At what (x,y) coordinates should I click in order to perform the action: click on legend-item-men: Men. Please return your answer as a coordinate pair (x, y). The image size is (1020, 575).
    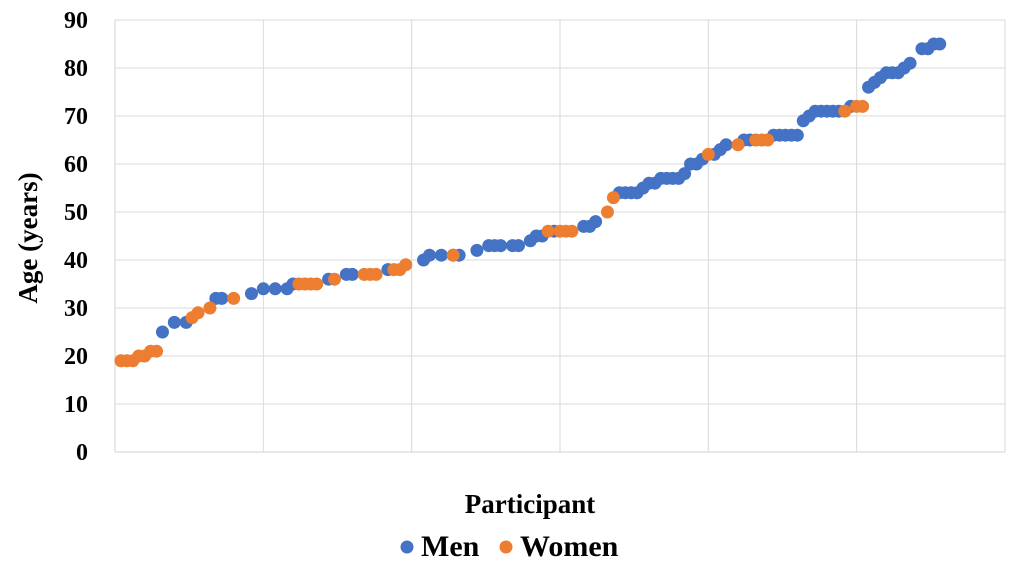
    Looking at the image, I should click on (440, 546).